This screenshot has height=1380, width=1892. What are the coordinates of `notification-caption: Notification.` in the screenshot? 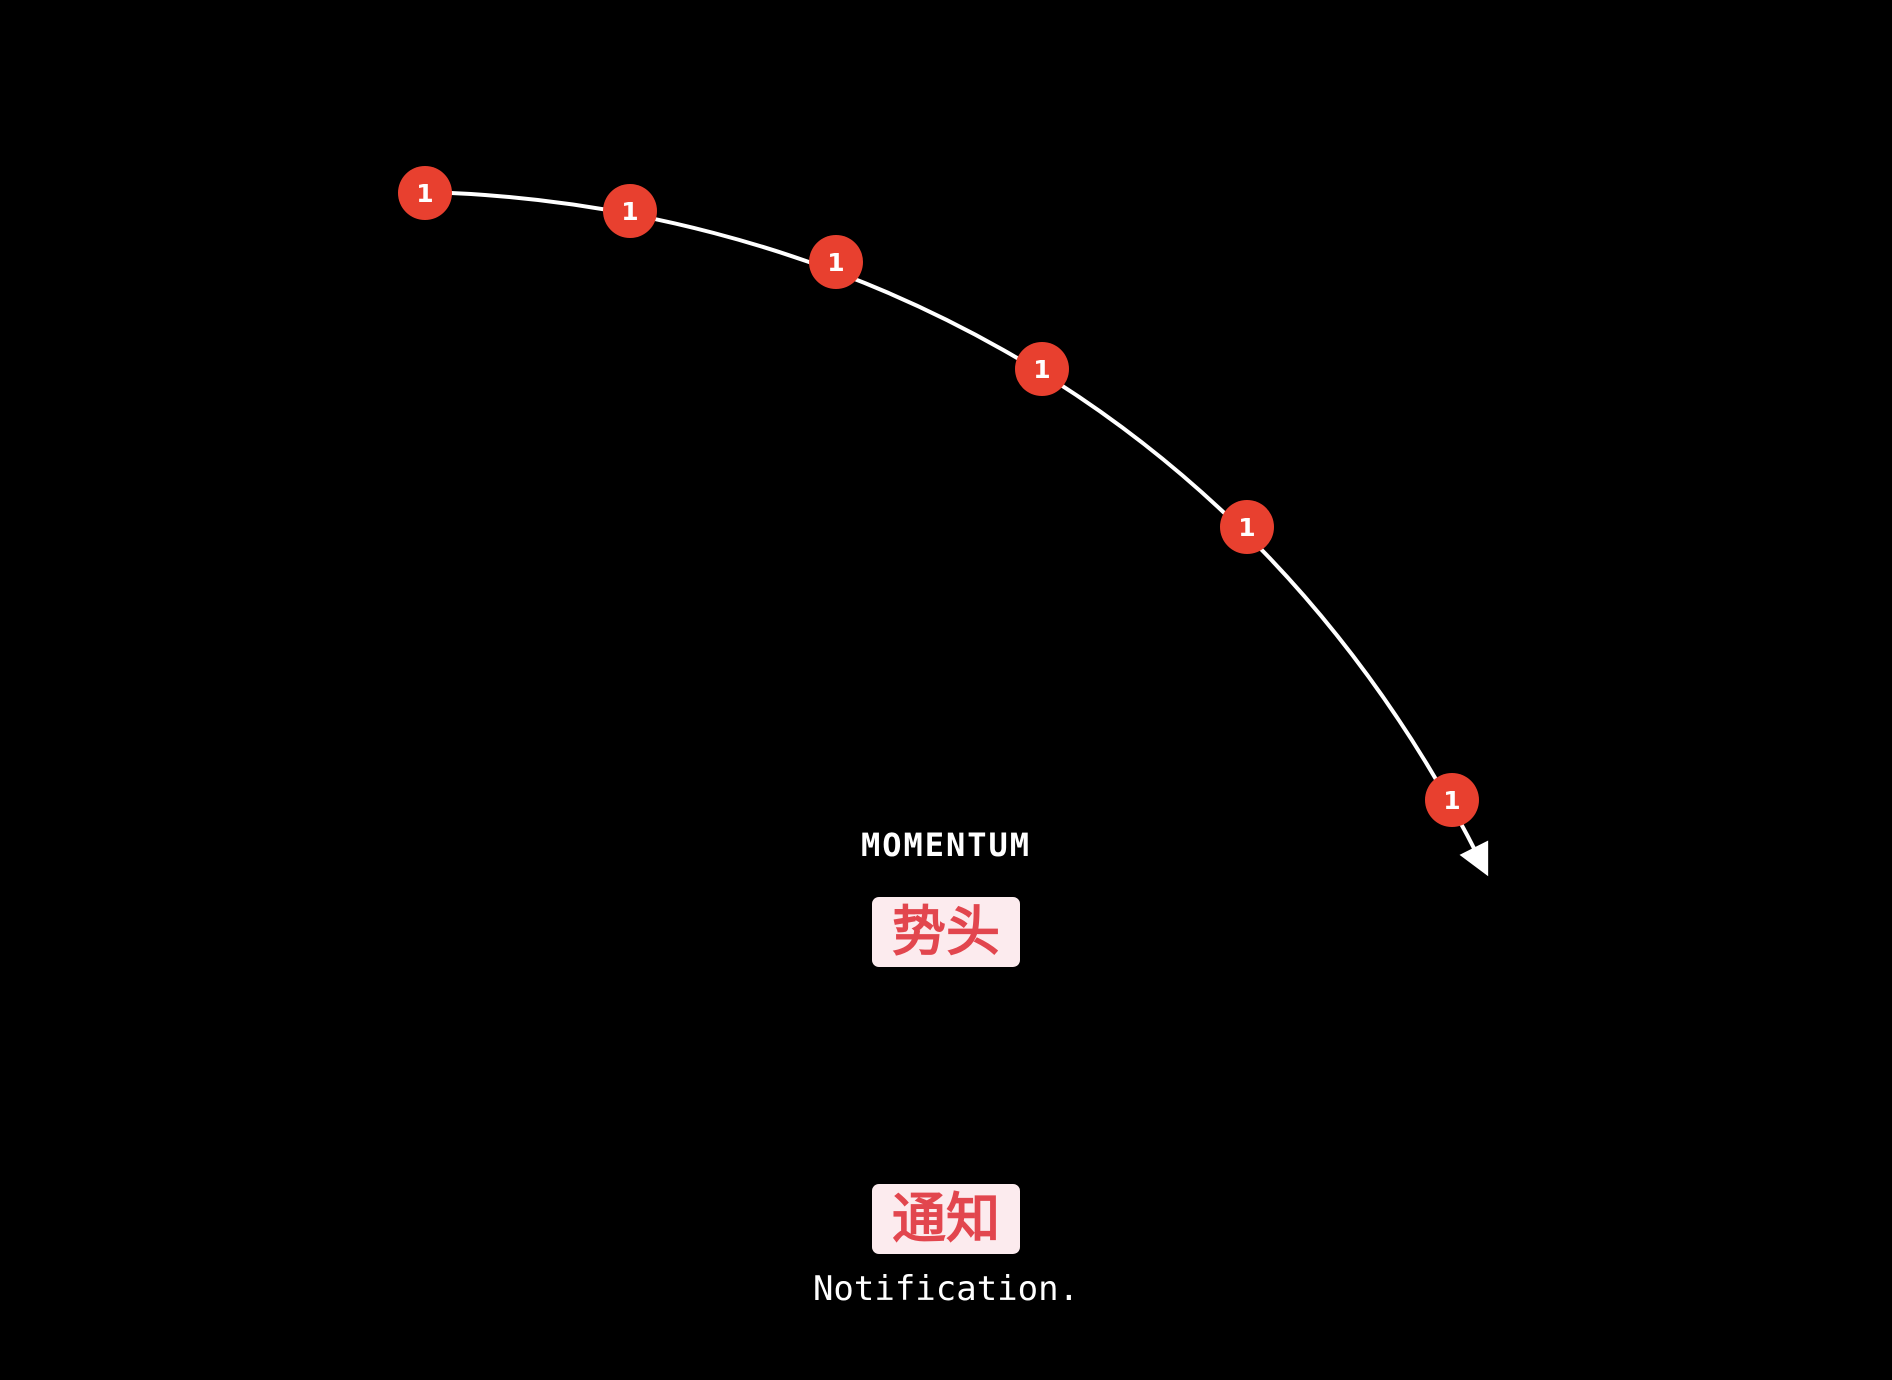 It's located at (946, 1289).